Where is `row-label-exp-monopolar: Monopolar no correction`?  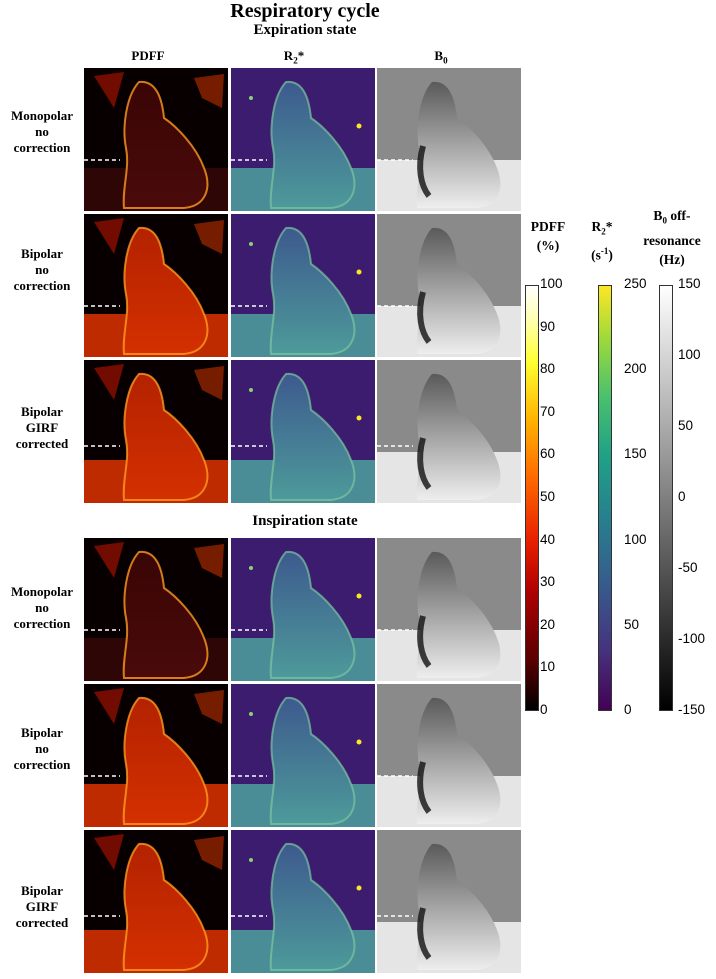 row-label-exp-monopolar: Monopolar no correction is located at coordinates (42, 131).